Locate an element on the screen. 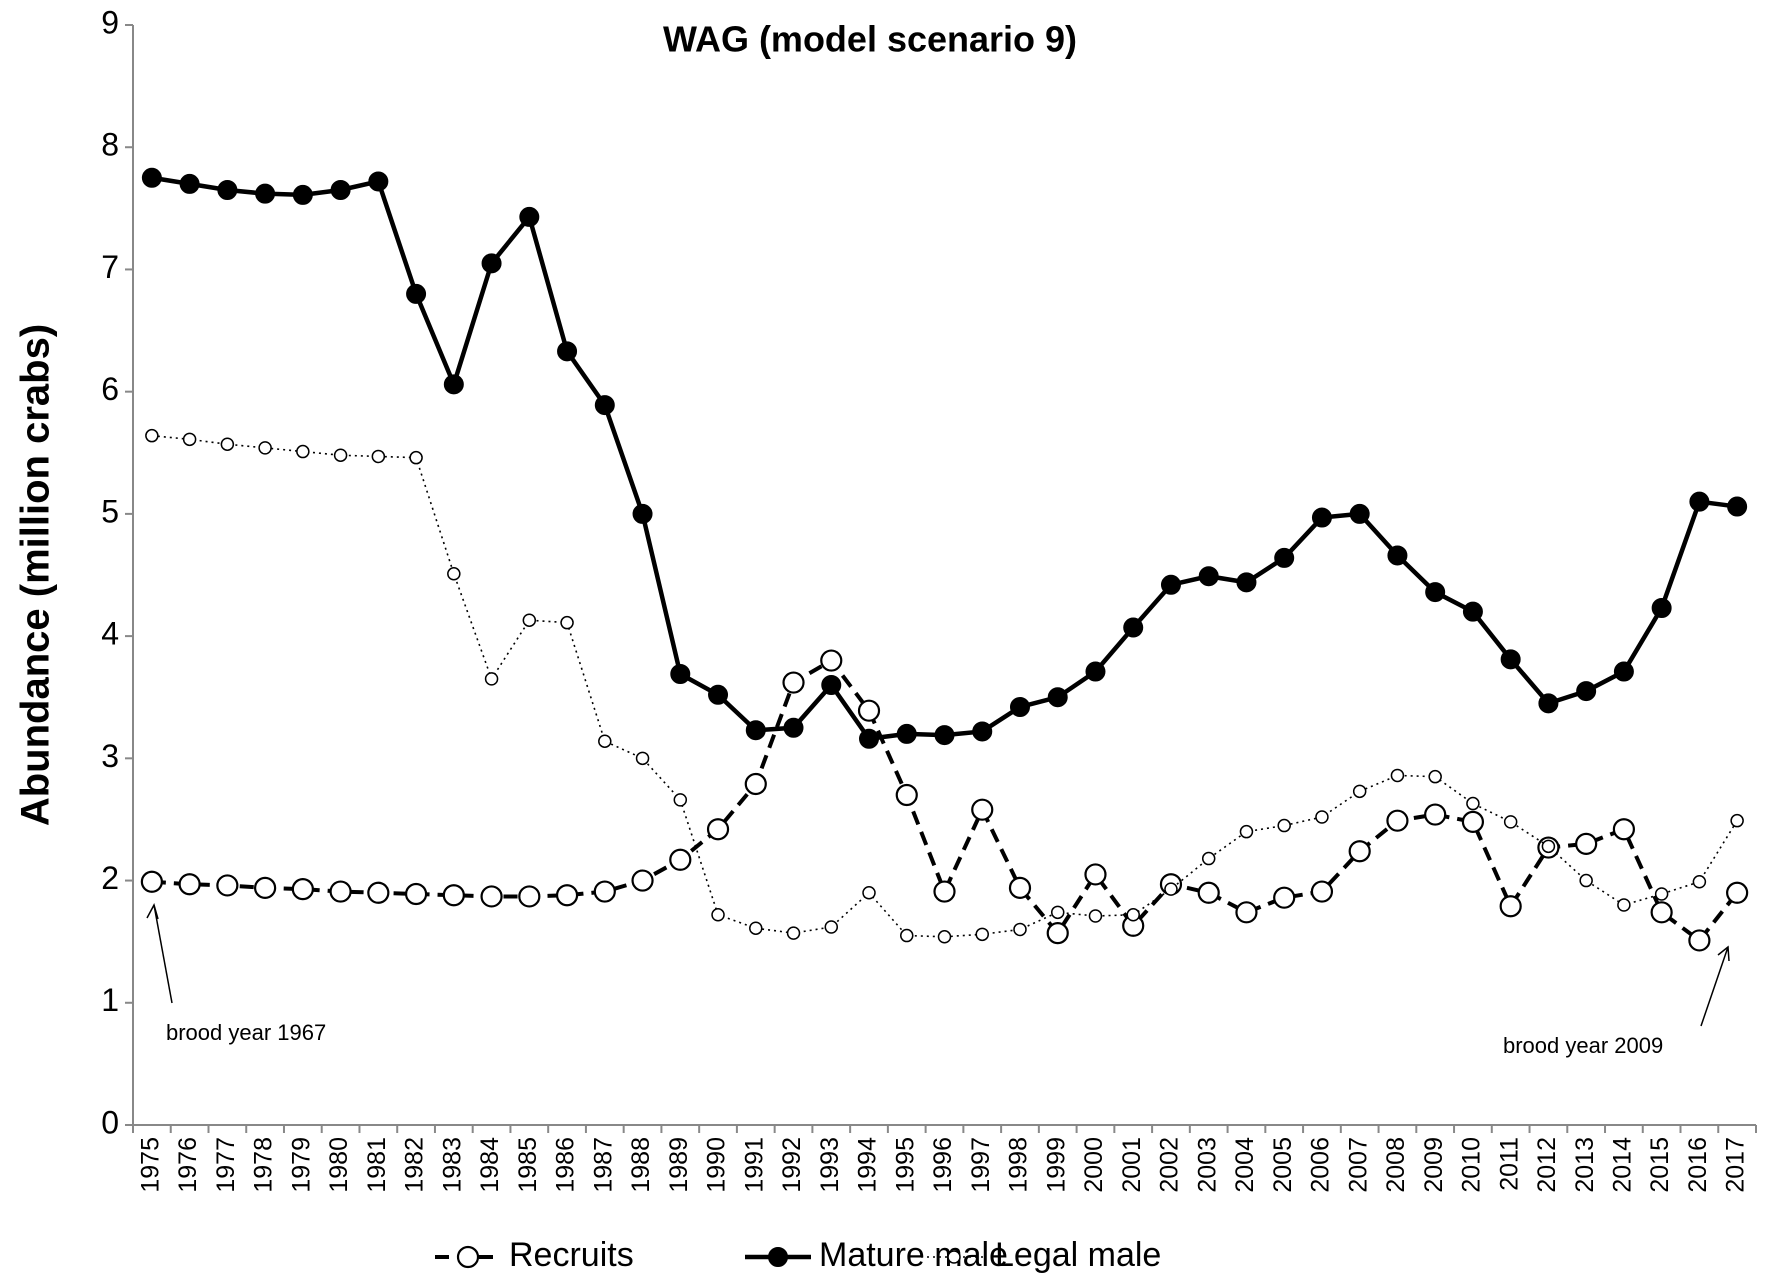 The height and width of the screenshot is (1276, 1768). y-tick-label: 1 is located at coordinates (110, 1000).